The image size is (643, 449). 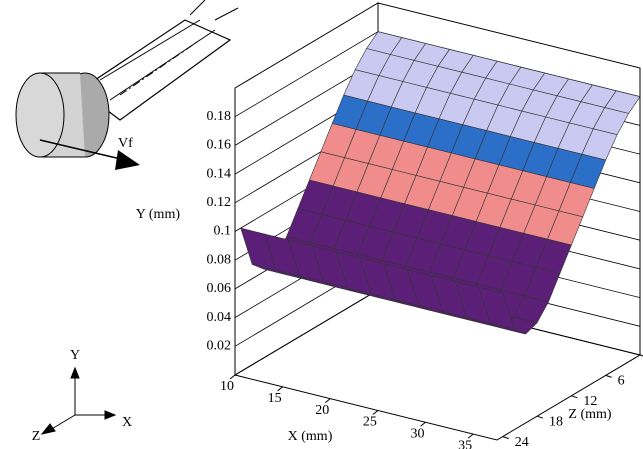 I want to click on y-tick-label: 0.16, so click(x=219, y=145).